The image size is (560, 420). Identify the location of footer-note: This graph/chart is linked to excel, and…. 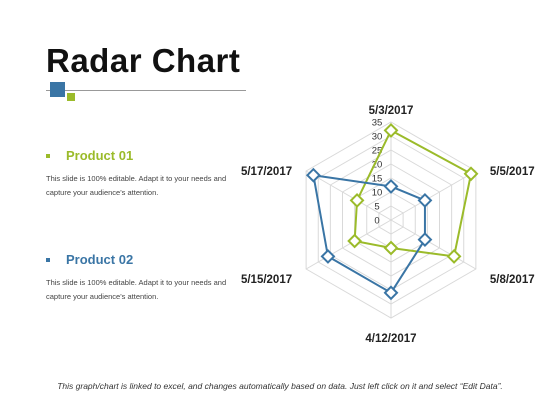
(280, 386).